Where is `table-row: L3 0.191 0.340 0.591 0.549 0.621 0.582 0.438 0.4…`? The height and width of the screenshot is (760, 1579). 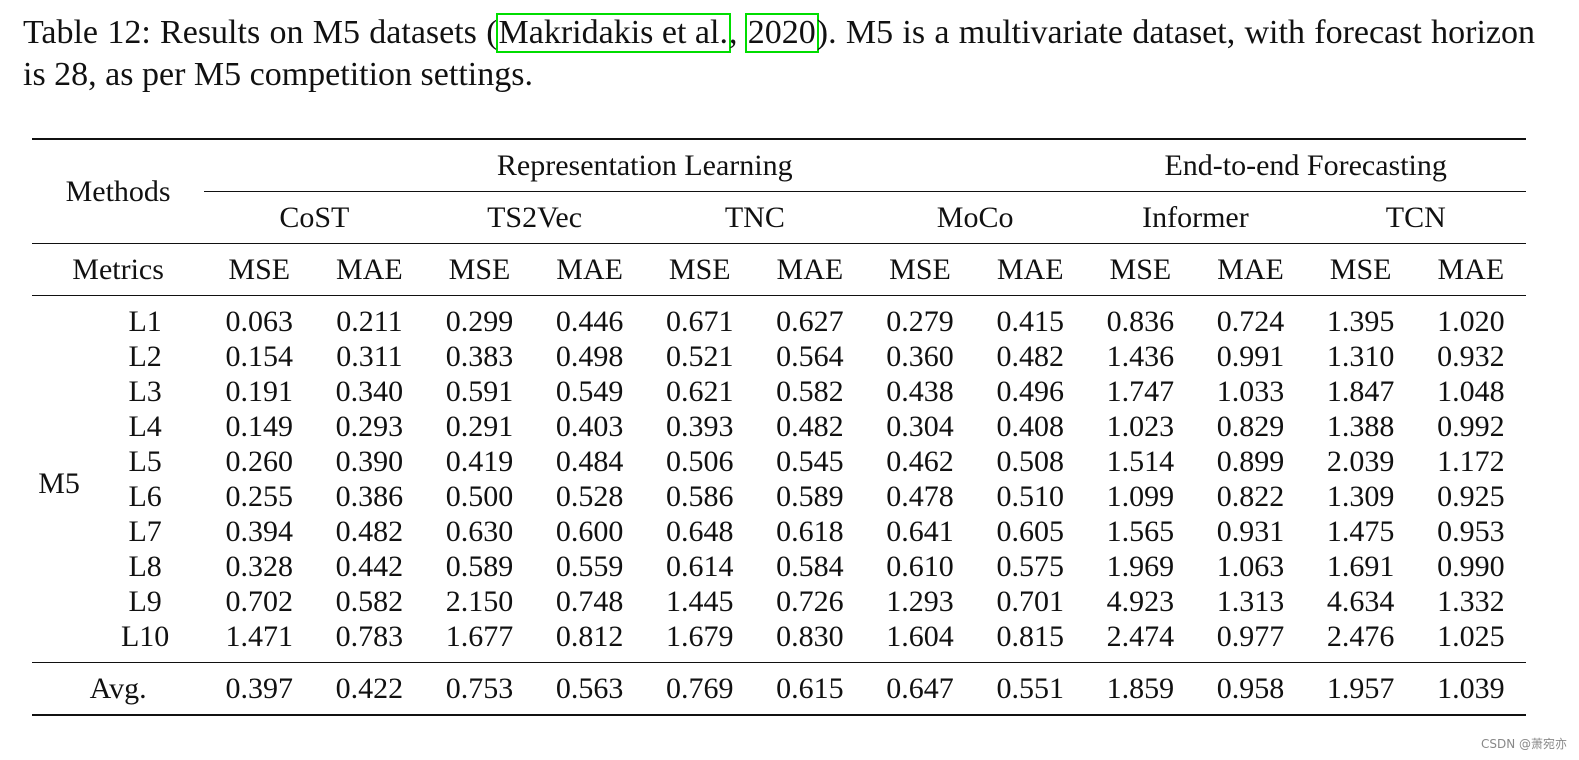 table-row: L3 0.191 0.340 0.591 0.549 0.621 0.582 0.438 0.4… is located at coordinates (779, 391).